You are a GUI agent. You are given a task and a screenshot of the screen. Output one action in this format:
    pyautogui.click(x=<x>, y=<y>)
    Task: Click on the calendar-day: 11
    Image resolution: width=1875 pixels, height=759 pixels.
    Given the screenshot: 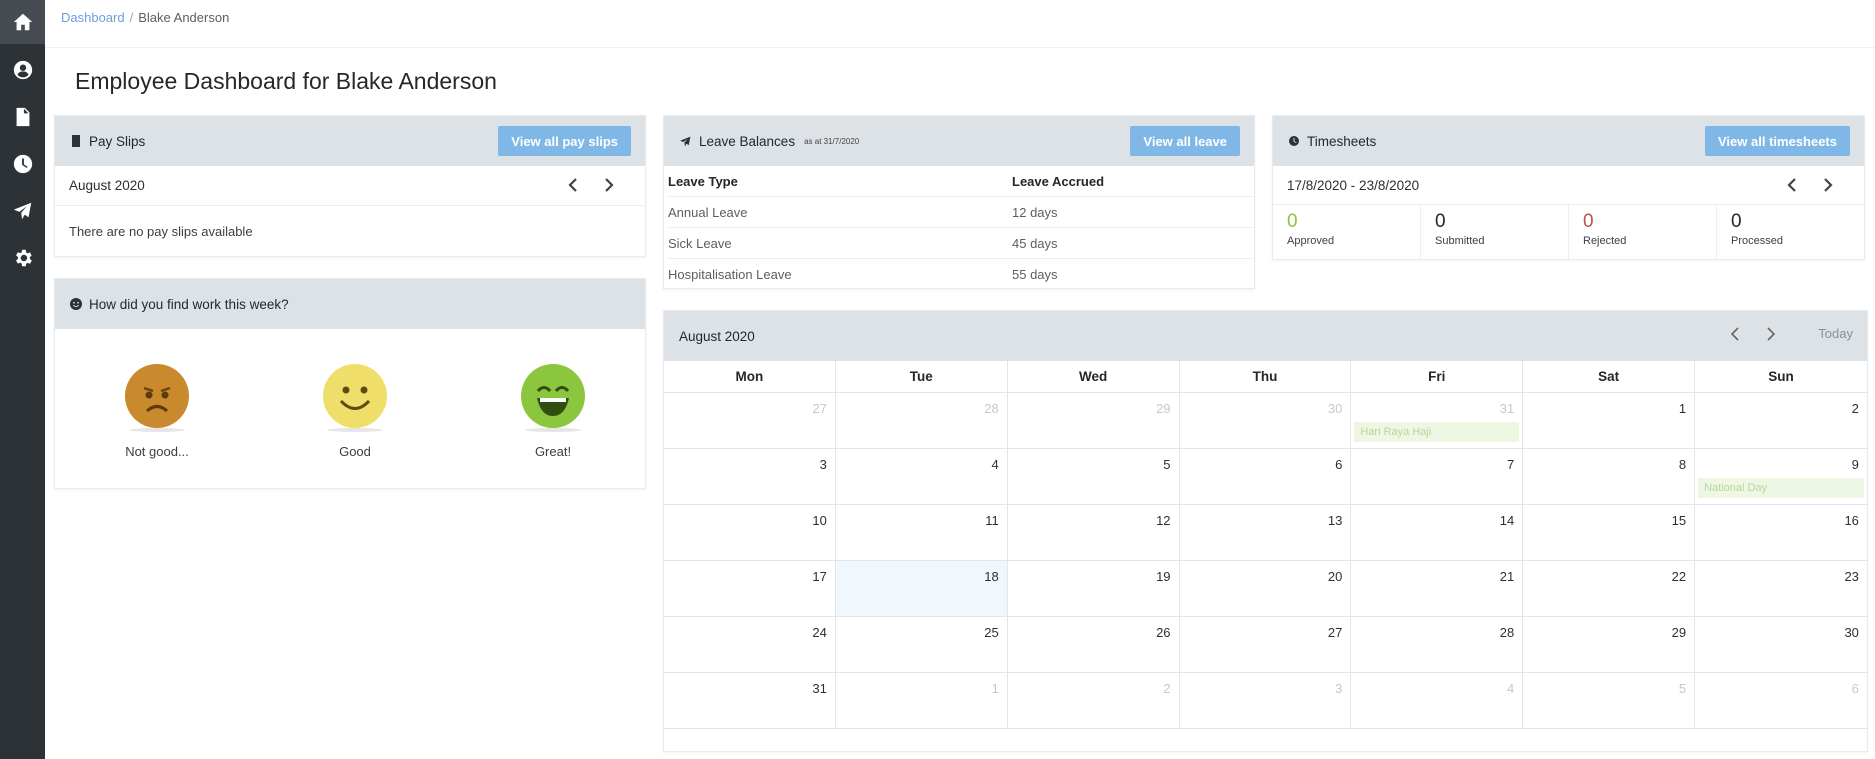 What is the action you would take?
    pyautogui.click(x=922, y=532)
    